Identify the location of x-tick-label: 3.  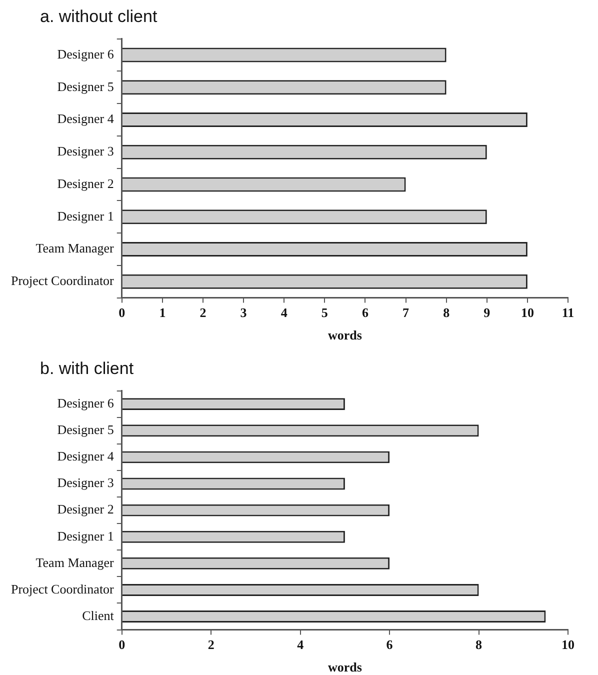
(244, 312).